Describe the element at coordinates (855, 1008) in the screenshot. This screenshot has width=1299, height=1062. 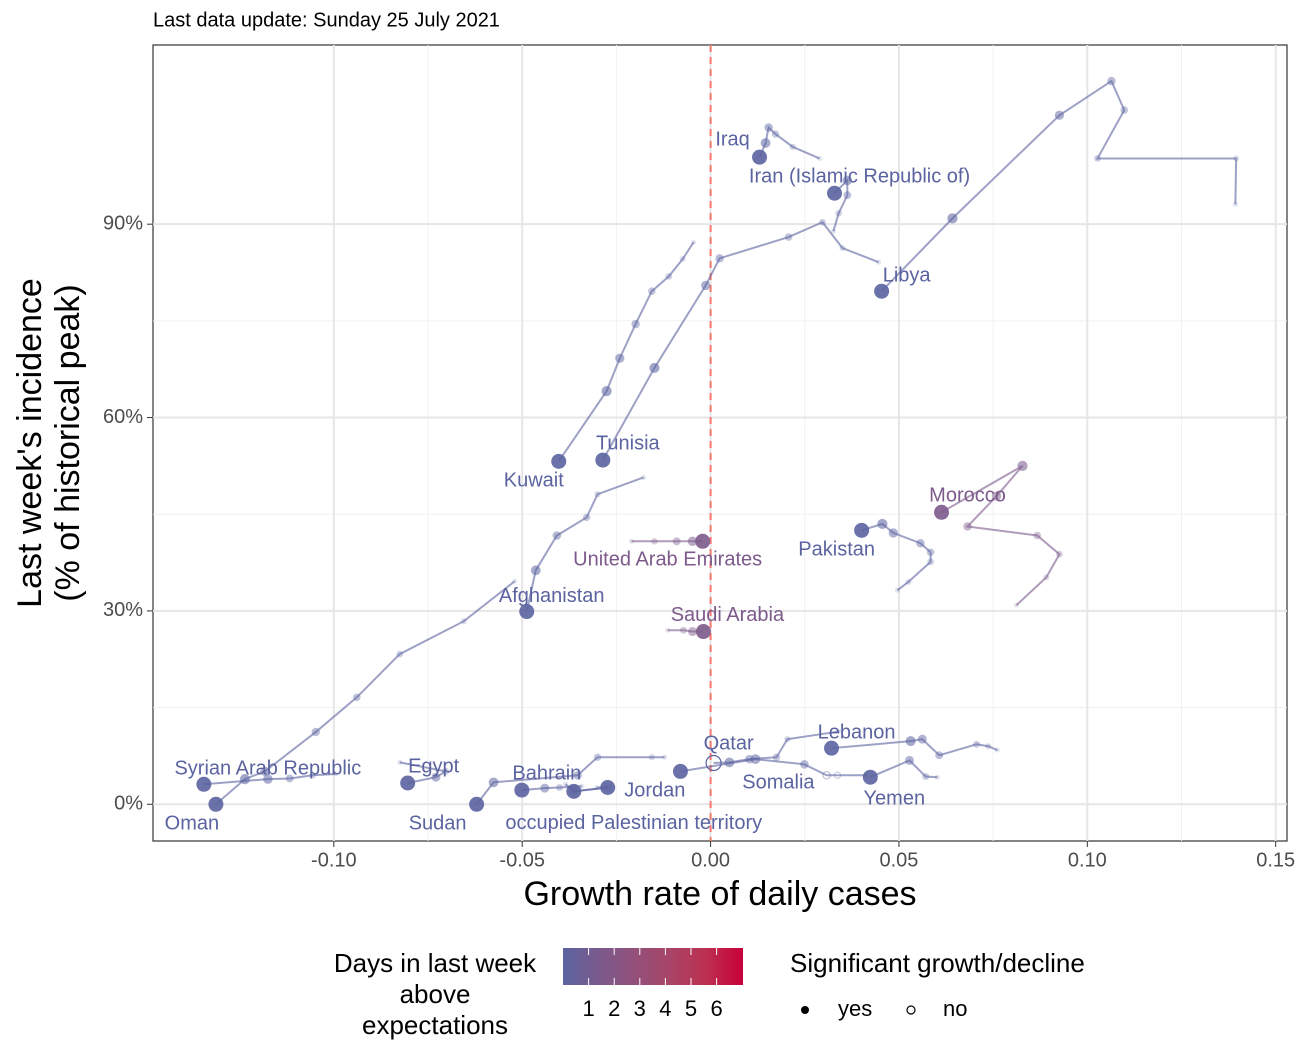
I see `legend-label: yes` at that location.